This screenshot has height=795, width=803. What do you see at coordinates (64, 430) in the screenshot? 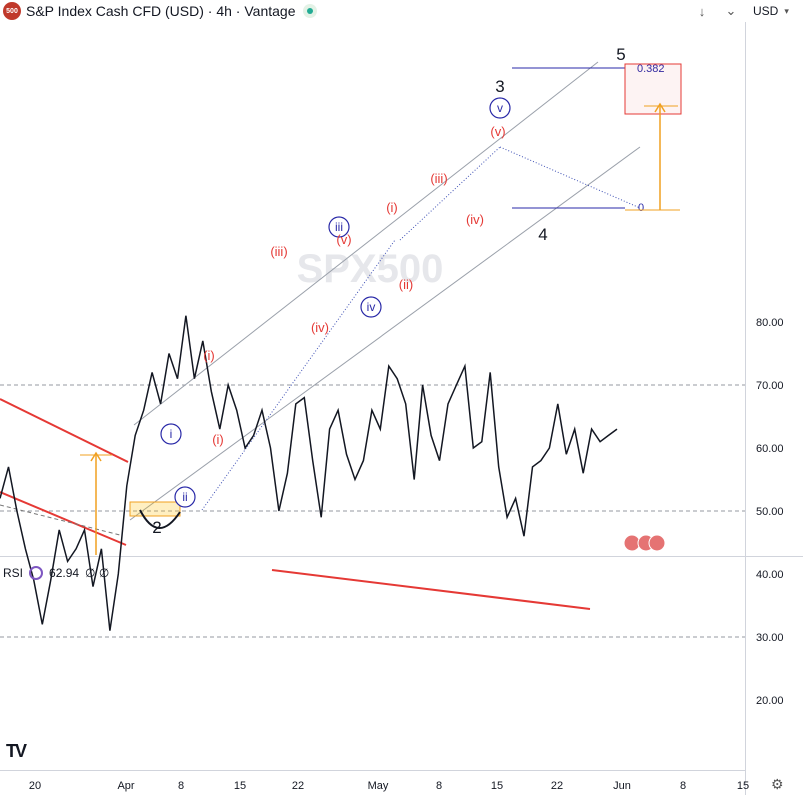
I see `wedge-upper-line` at bounding box center [64, 430].